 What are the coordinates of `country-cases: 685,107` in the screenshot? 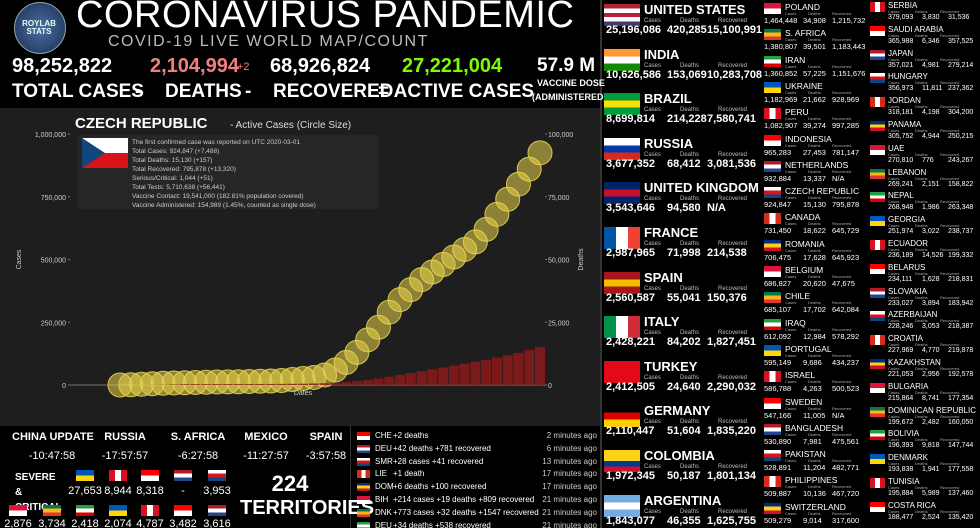 It's located at (778, 310).